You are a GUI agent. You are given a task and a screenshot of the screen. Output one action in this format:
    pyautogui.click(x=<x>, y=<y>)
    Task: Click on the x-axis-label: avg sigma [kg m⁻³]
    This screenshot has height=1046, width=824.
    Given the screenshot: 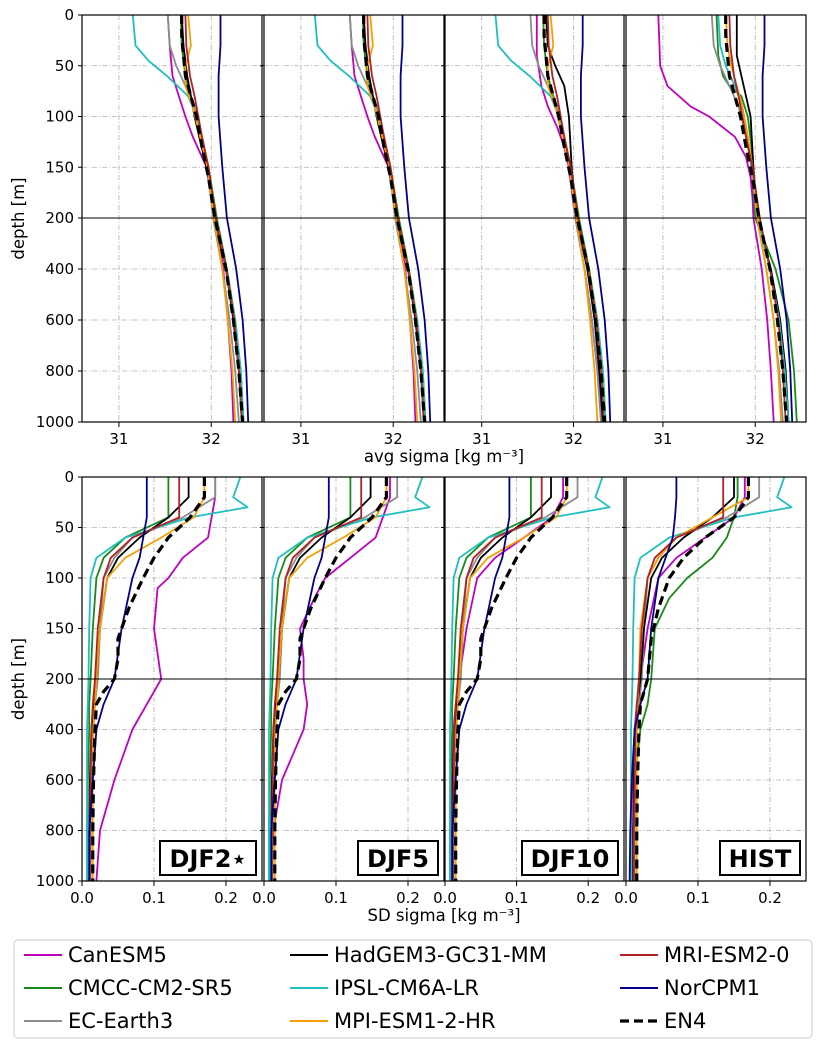 What is the action you would take?
    pyautogui.click(x=444, y=456)
    